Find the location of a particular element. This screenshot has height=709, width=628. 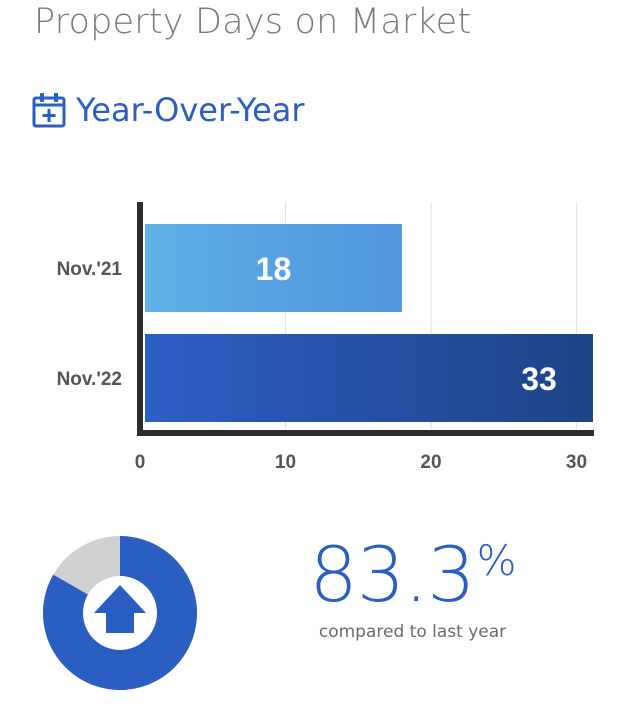

calendar-plus-icon is located at coordinates (49, 110).